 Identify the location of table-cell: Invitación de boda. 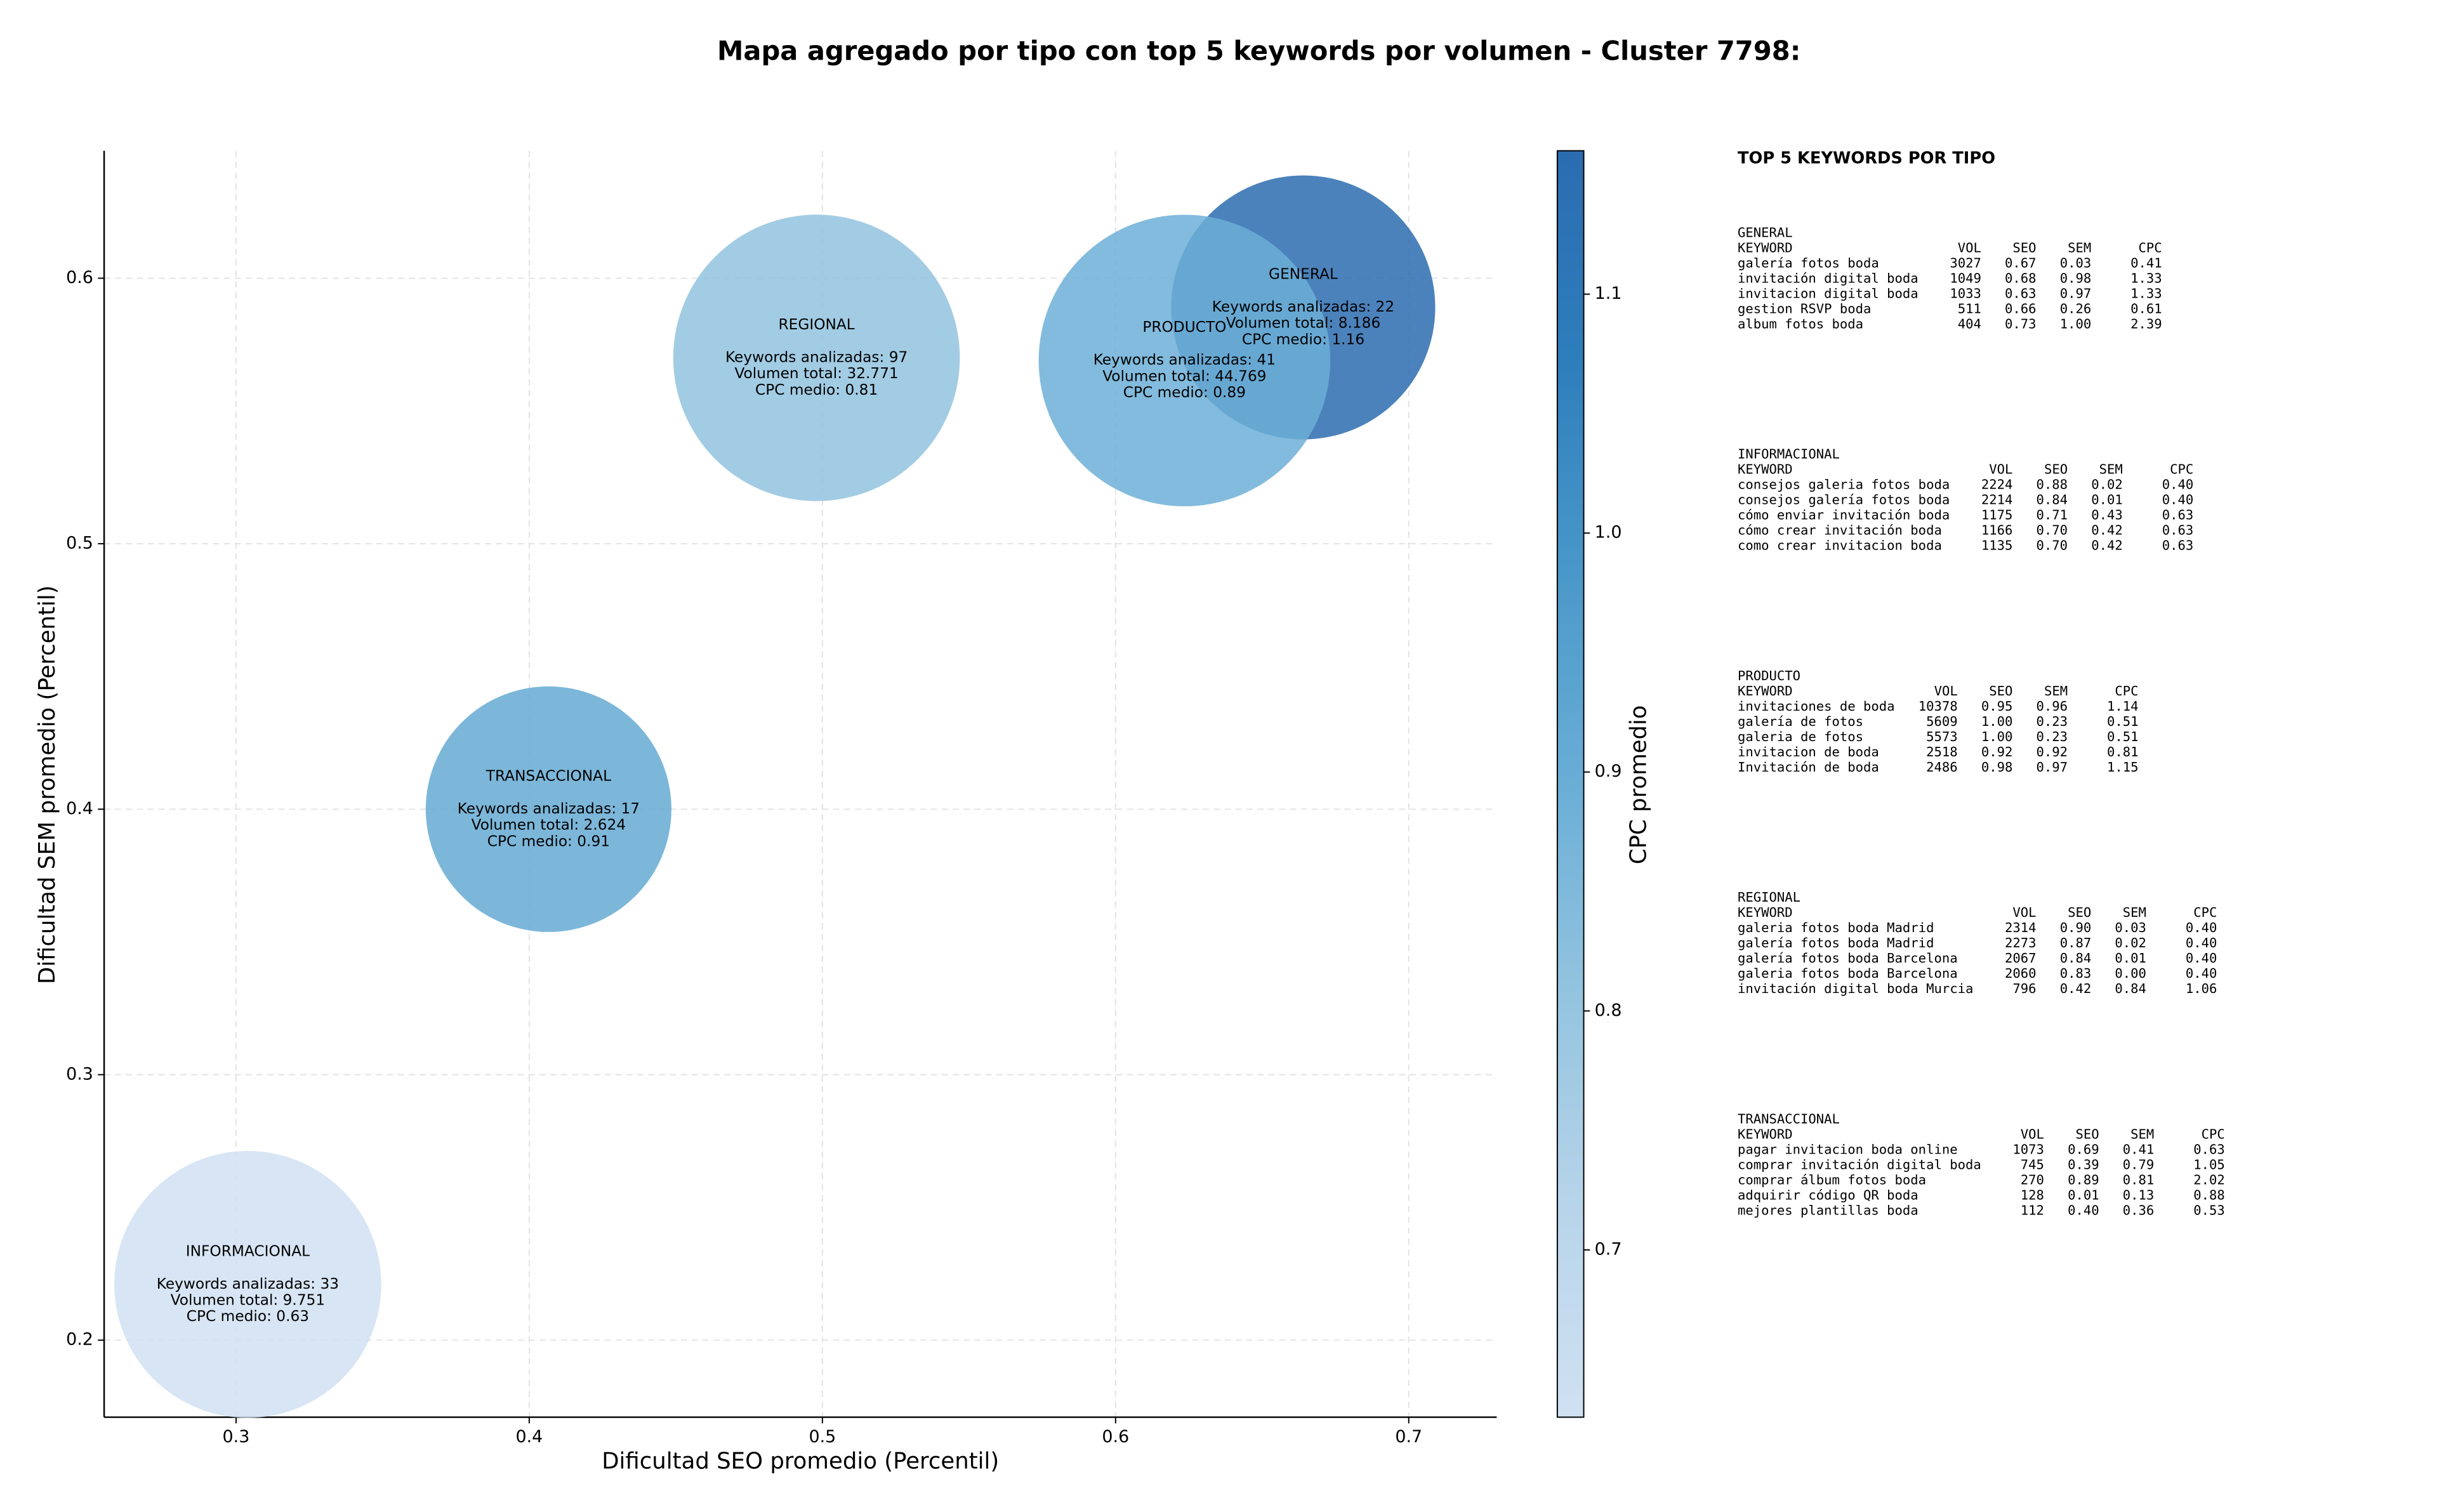
(1808, 767).